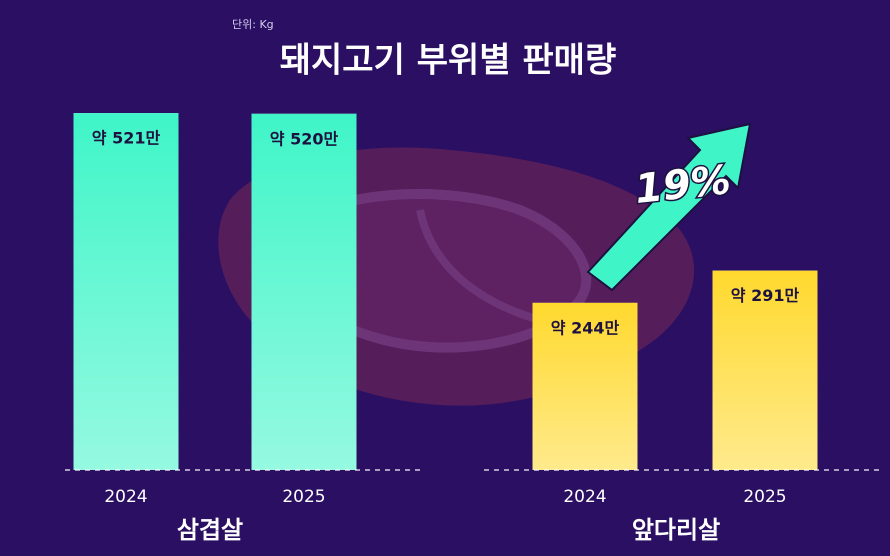 The height and width of the screenshot is (556, 890). I want to click on annotation: 19%, so click(683, 185).